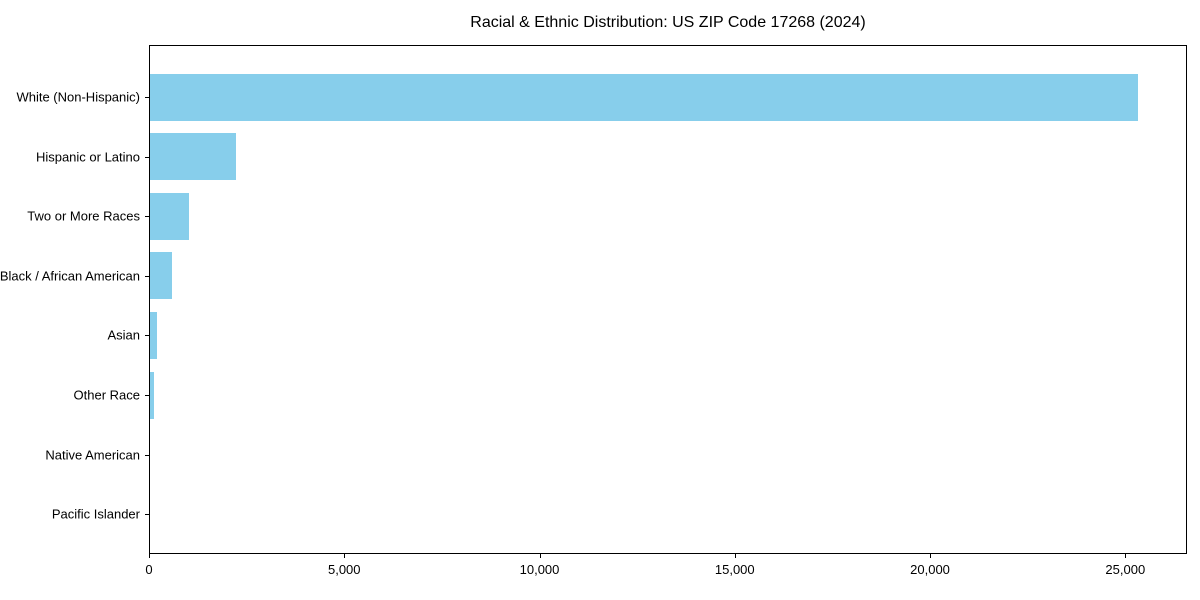 This screenshot has width=1200, height=600. Describe the element at coordinates (70, 276) in the screenshot. I see `y-tick-label: Black / African American` at that location.